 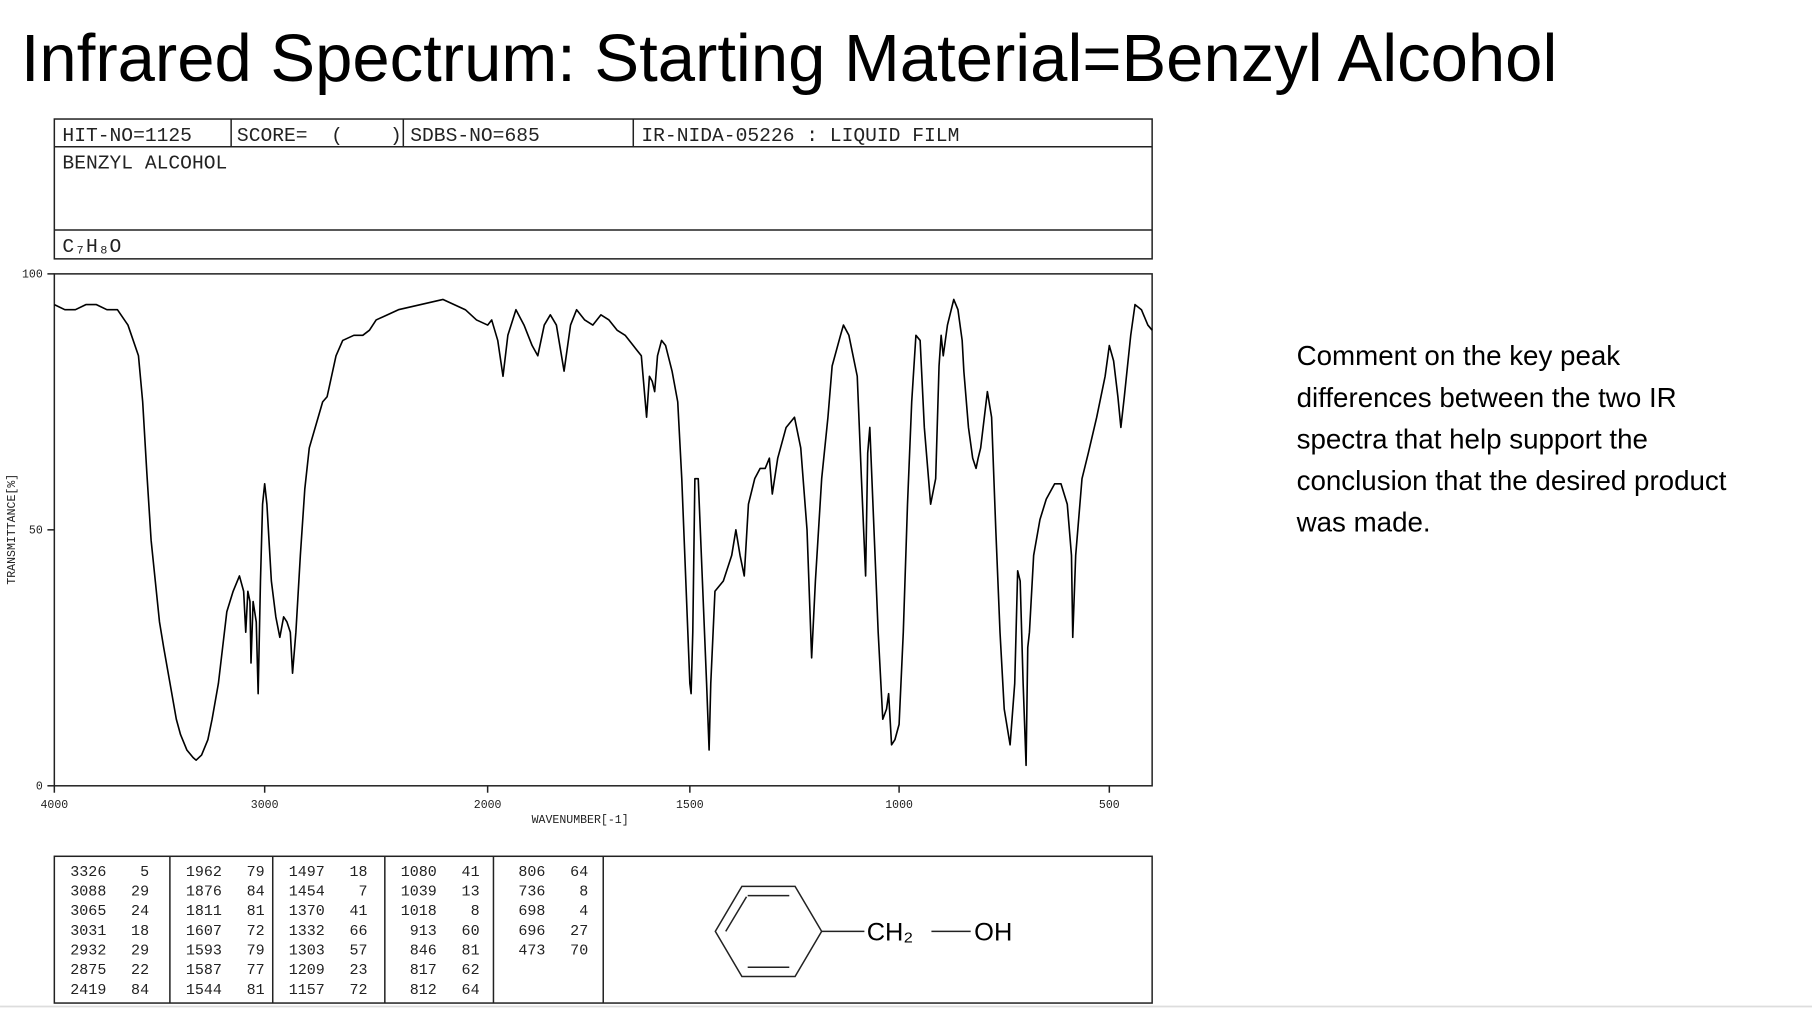 I want to click on peak-wavenumber: 3065, so click(x=88, y=911).